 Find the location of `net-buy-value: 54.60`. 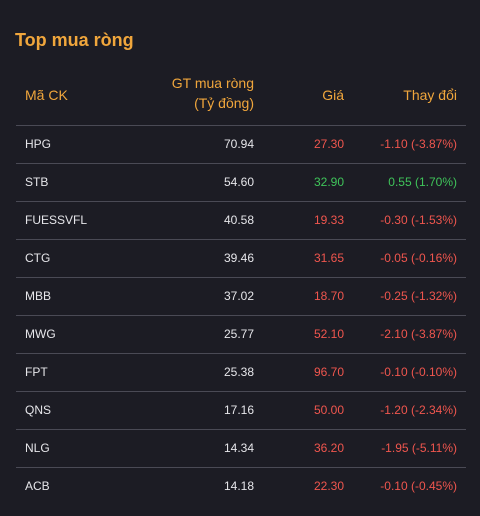

net-buy-value: 54.60 is located at coordinates (238, 182).